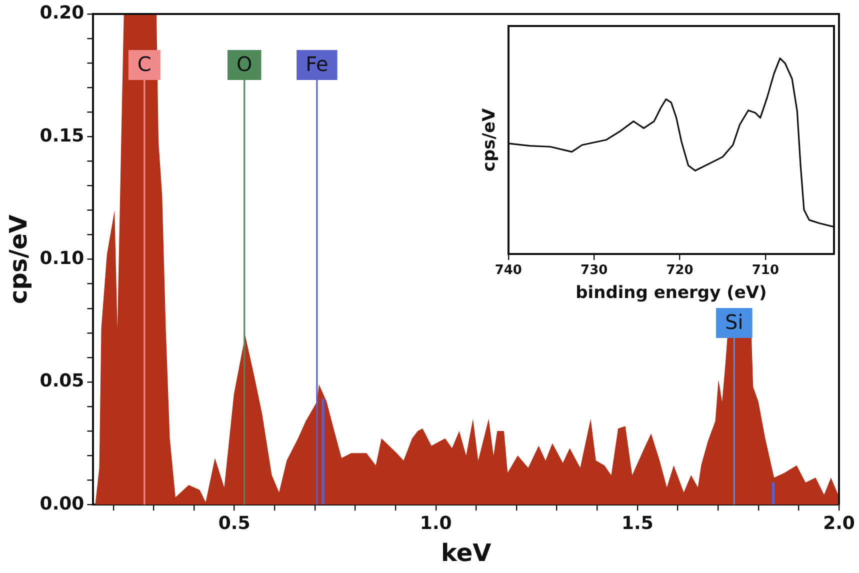 The height and width of the screenshot is (573, 859). What do you see at coordinates (594, 270) in the screenshot?
I see `x-tick-label: 730` at bounding box center [594, 270].